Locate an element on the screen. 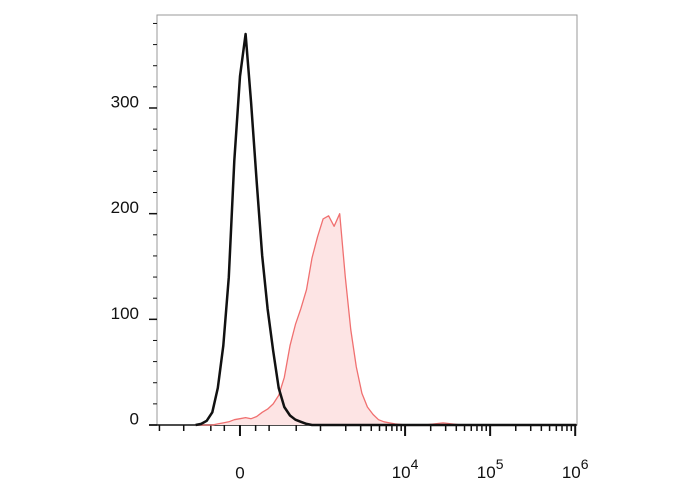 The height and width of the screenshot is (495, 688). x-tick-label: 10⁵ is located at coordinates (490, 469).